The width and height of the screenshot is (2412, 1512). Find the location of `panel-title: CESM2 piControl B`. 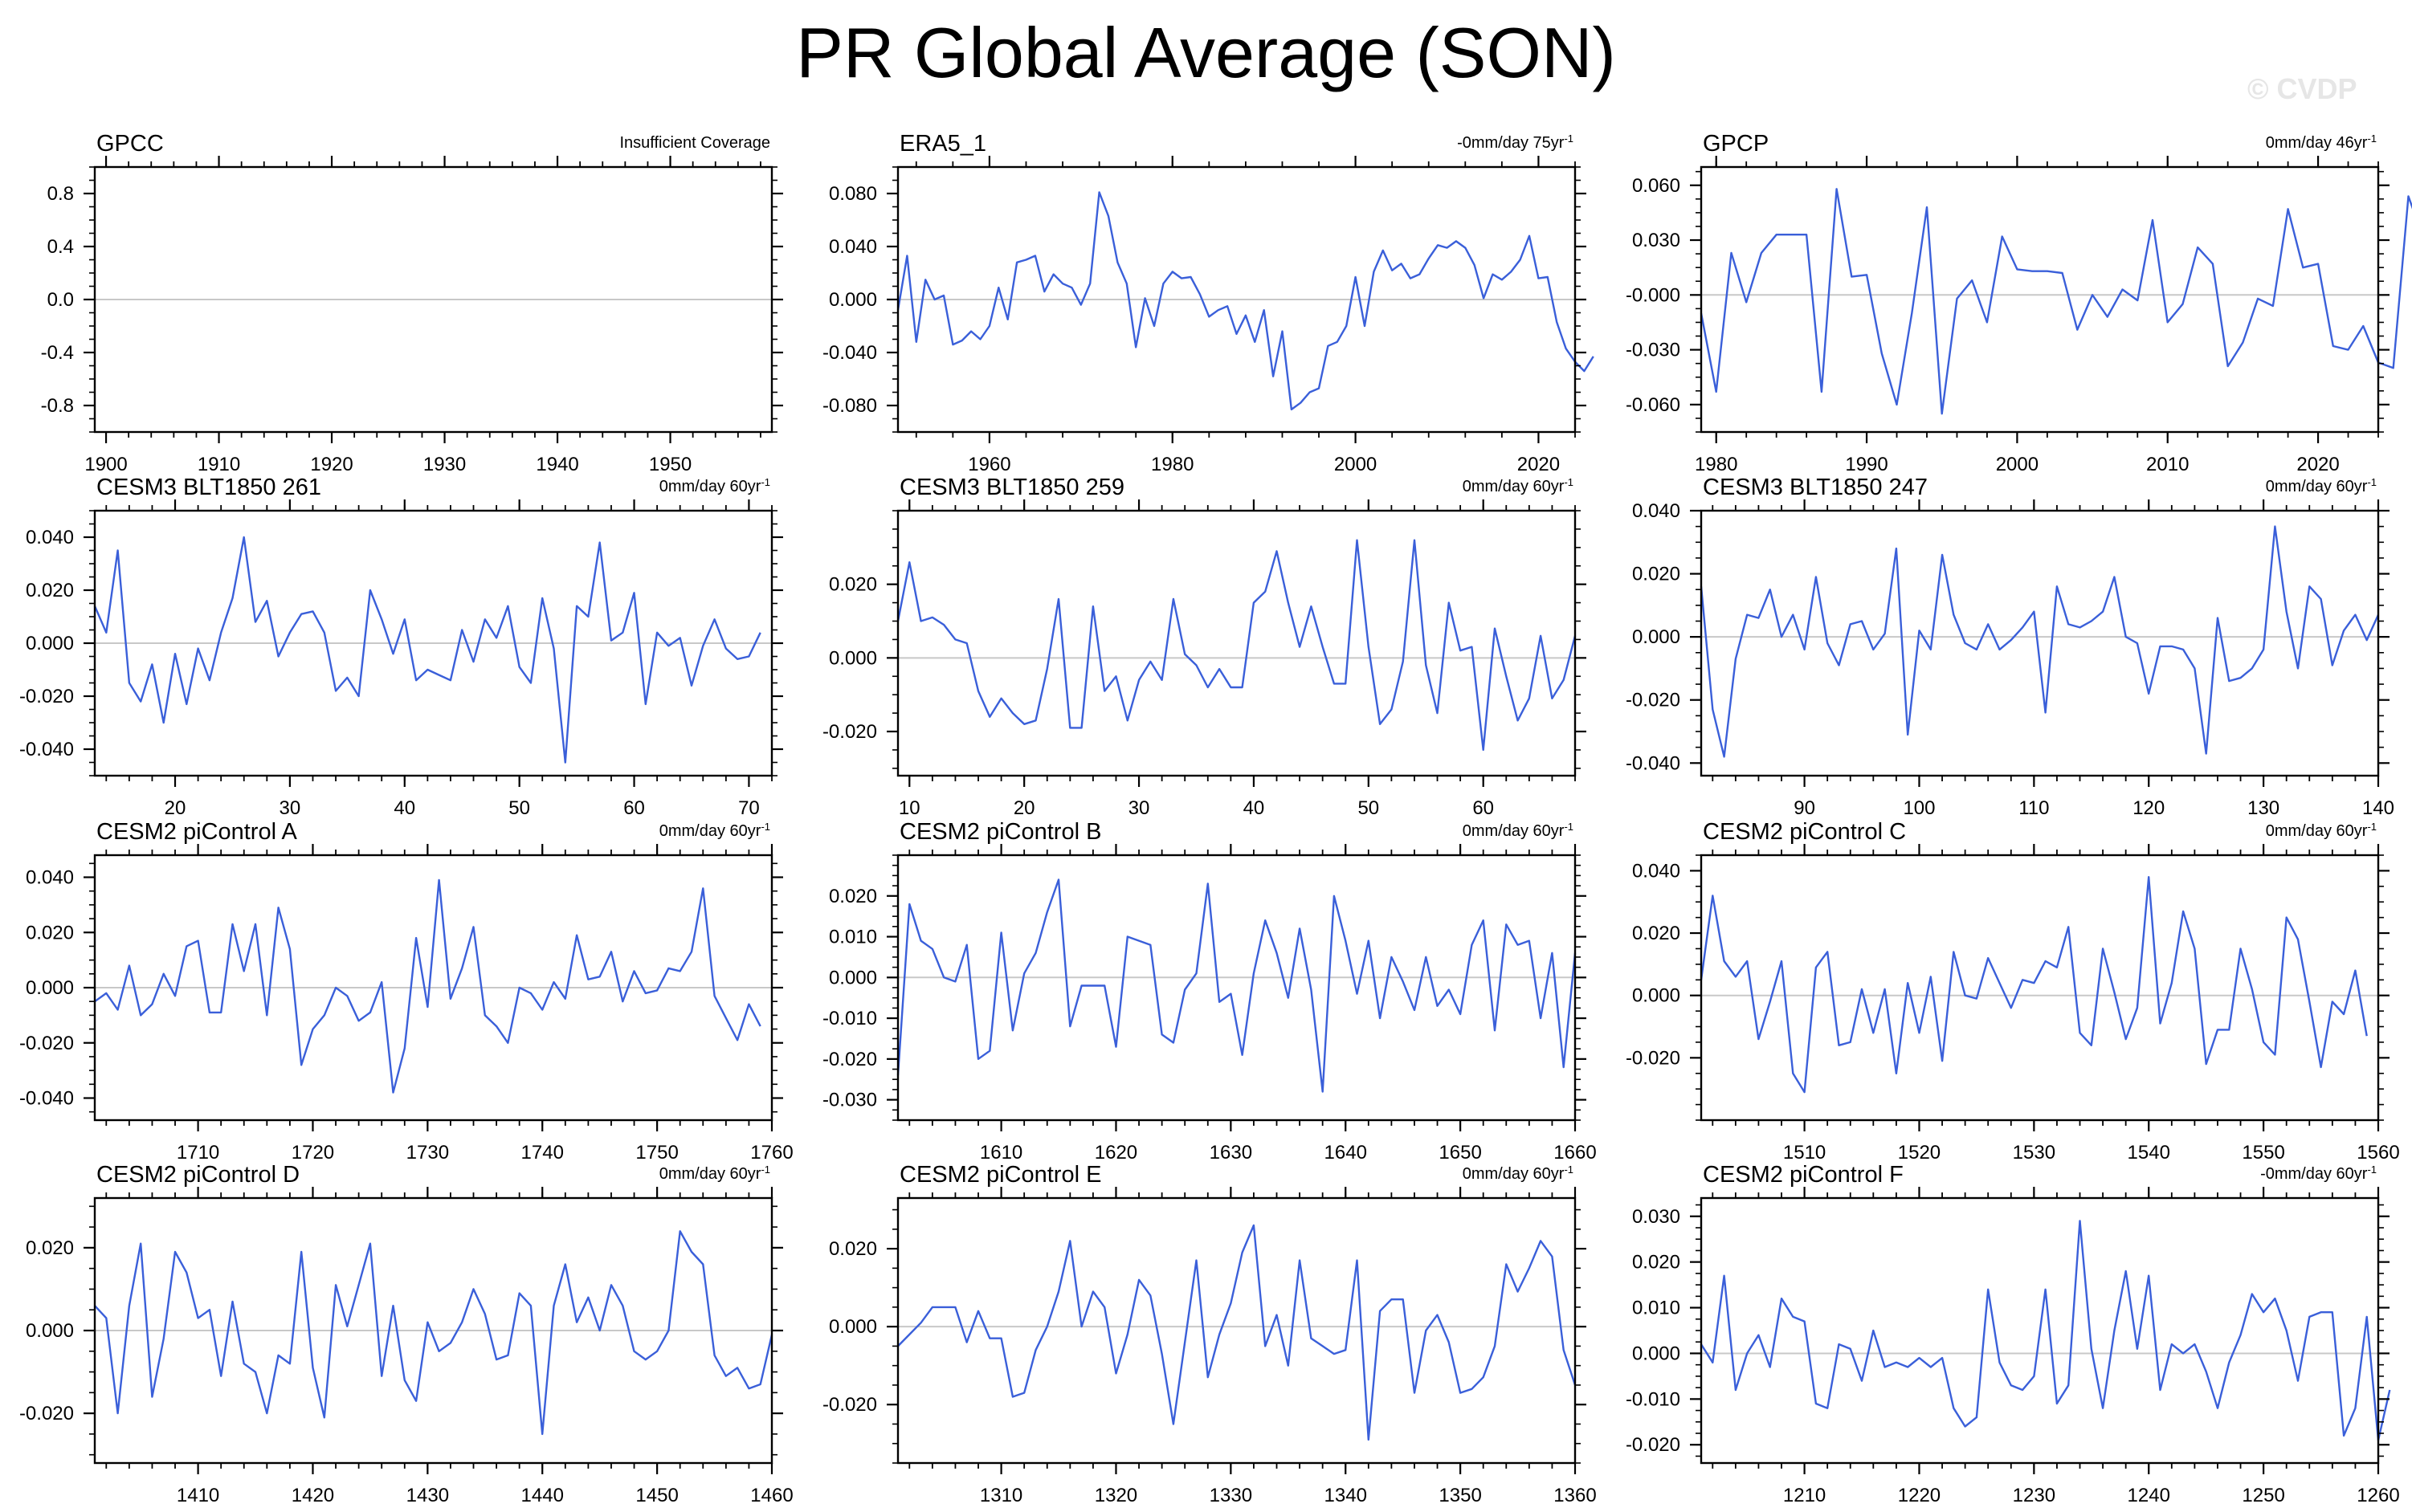

panel-title: CESM2 piControl B is located at coordinates (1000, 832).